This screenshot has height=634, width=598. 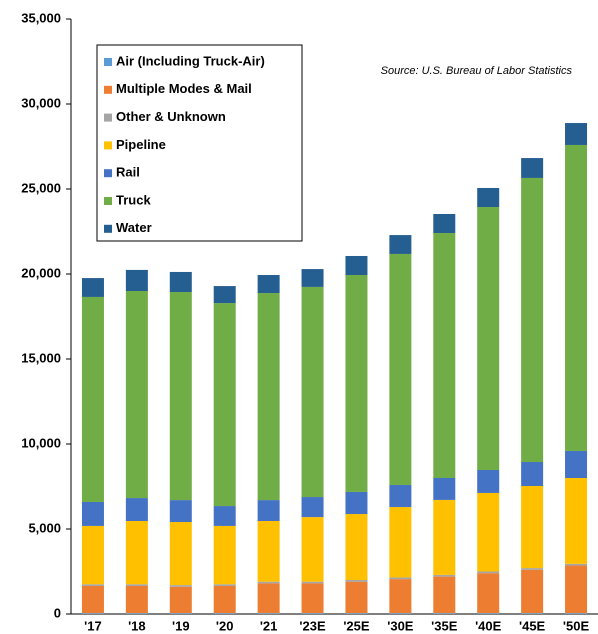 I want to click on x-tick-label: '50E, so click(x=576, y=625).